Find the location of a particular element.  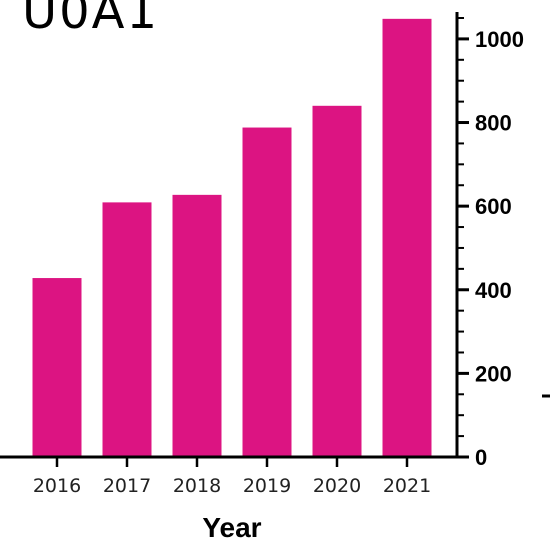

y-tick-label-600: 600 is located at coordinates (493, 206).